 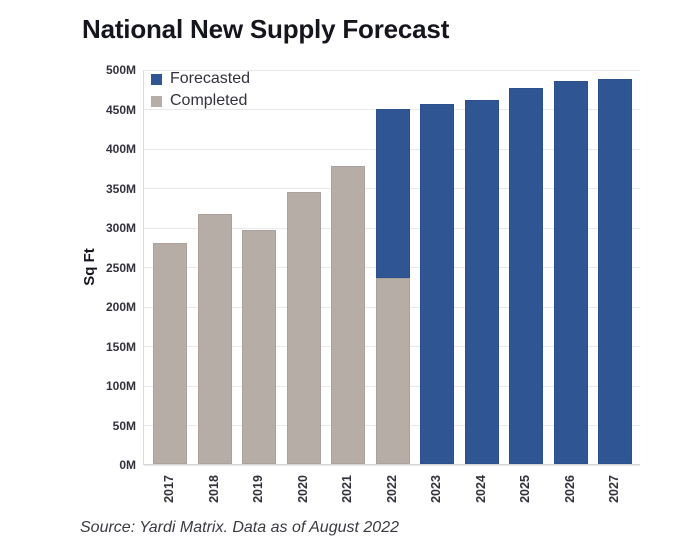 I want to click on bar-2022-completed, so click(x=392, y=371).